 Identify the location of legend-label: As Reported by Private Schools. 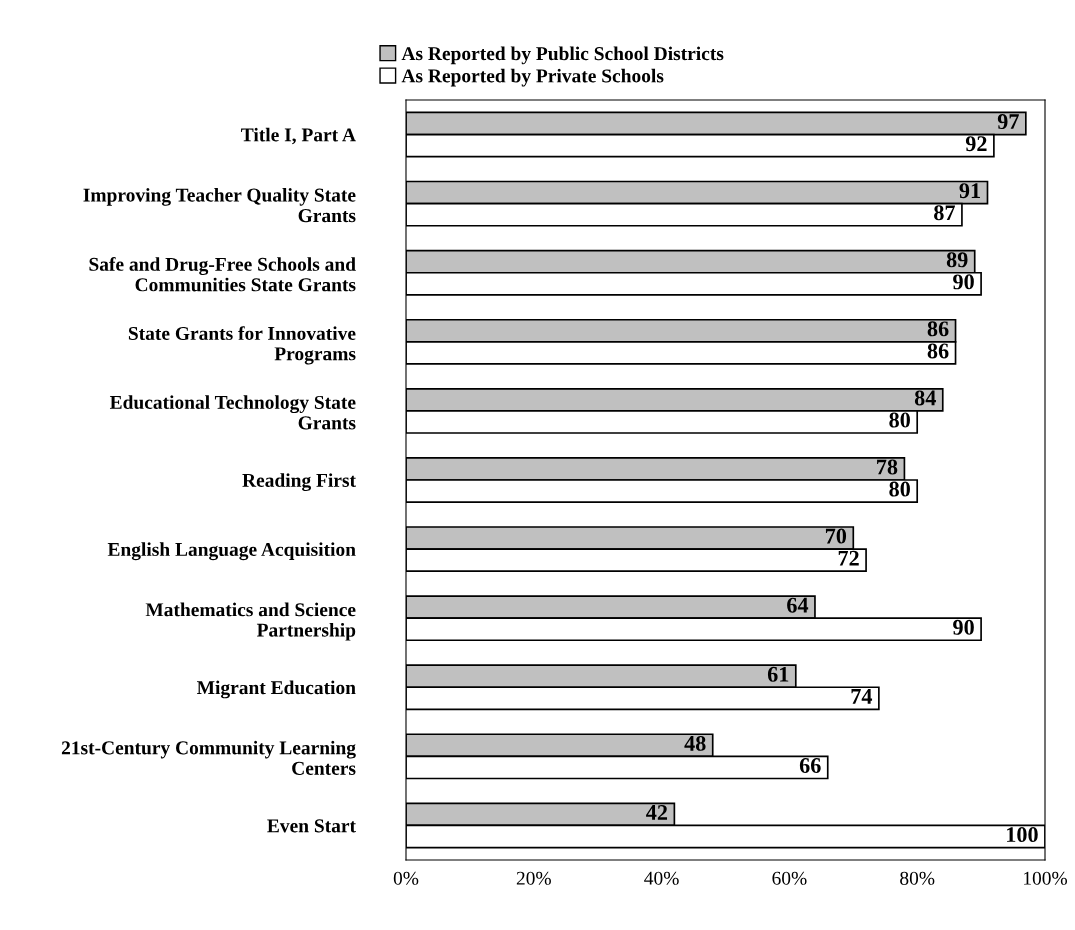
(532, 77).